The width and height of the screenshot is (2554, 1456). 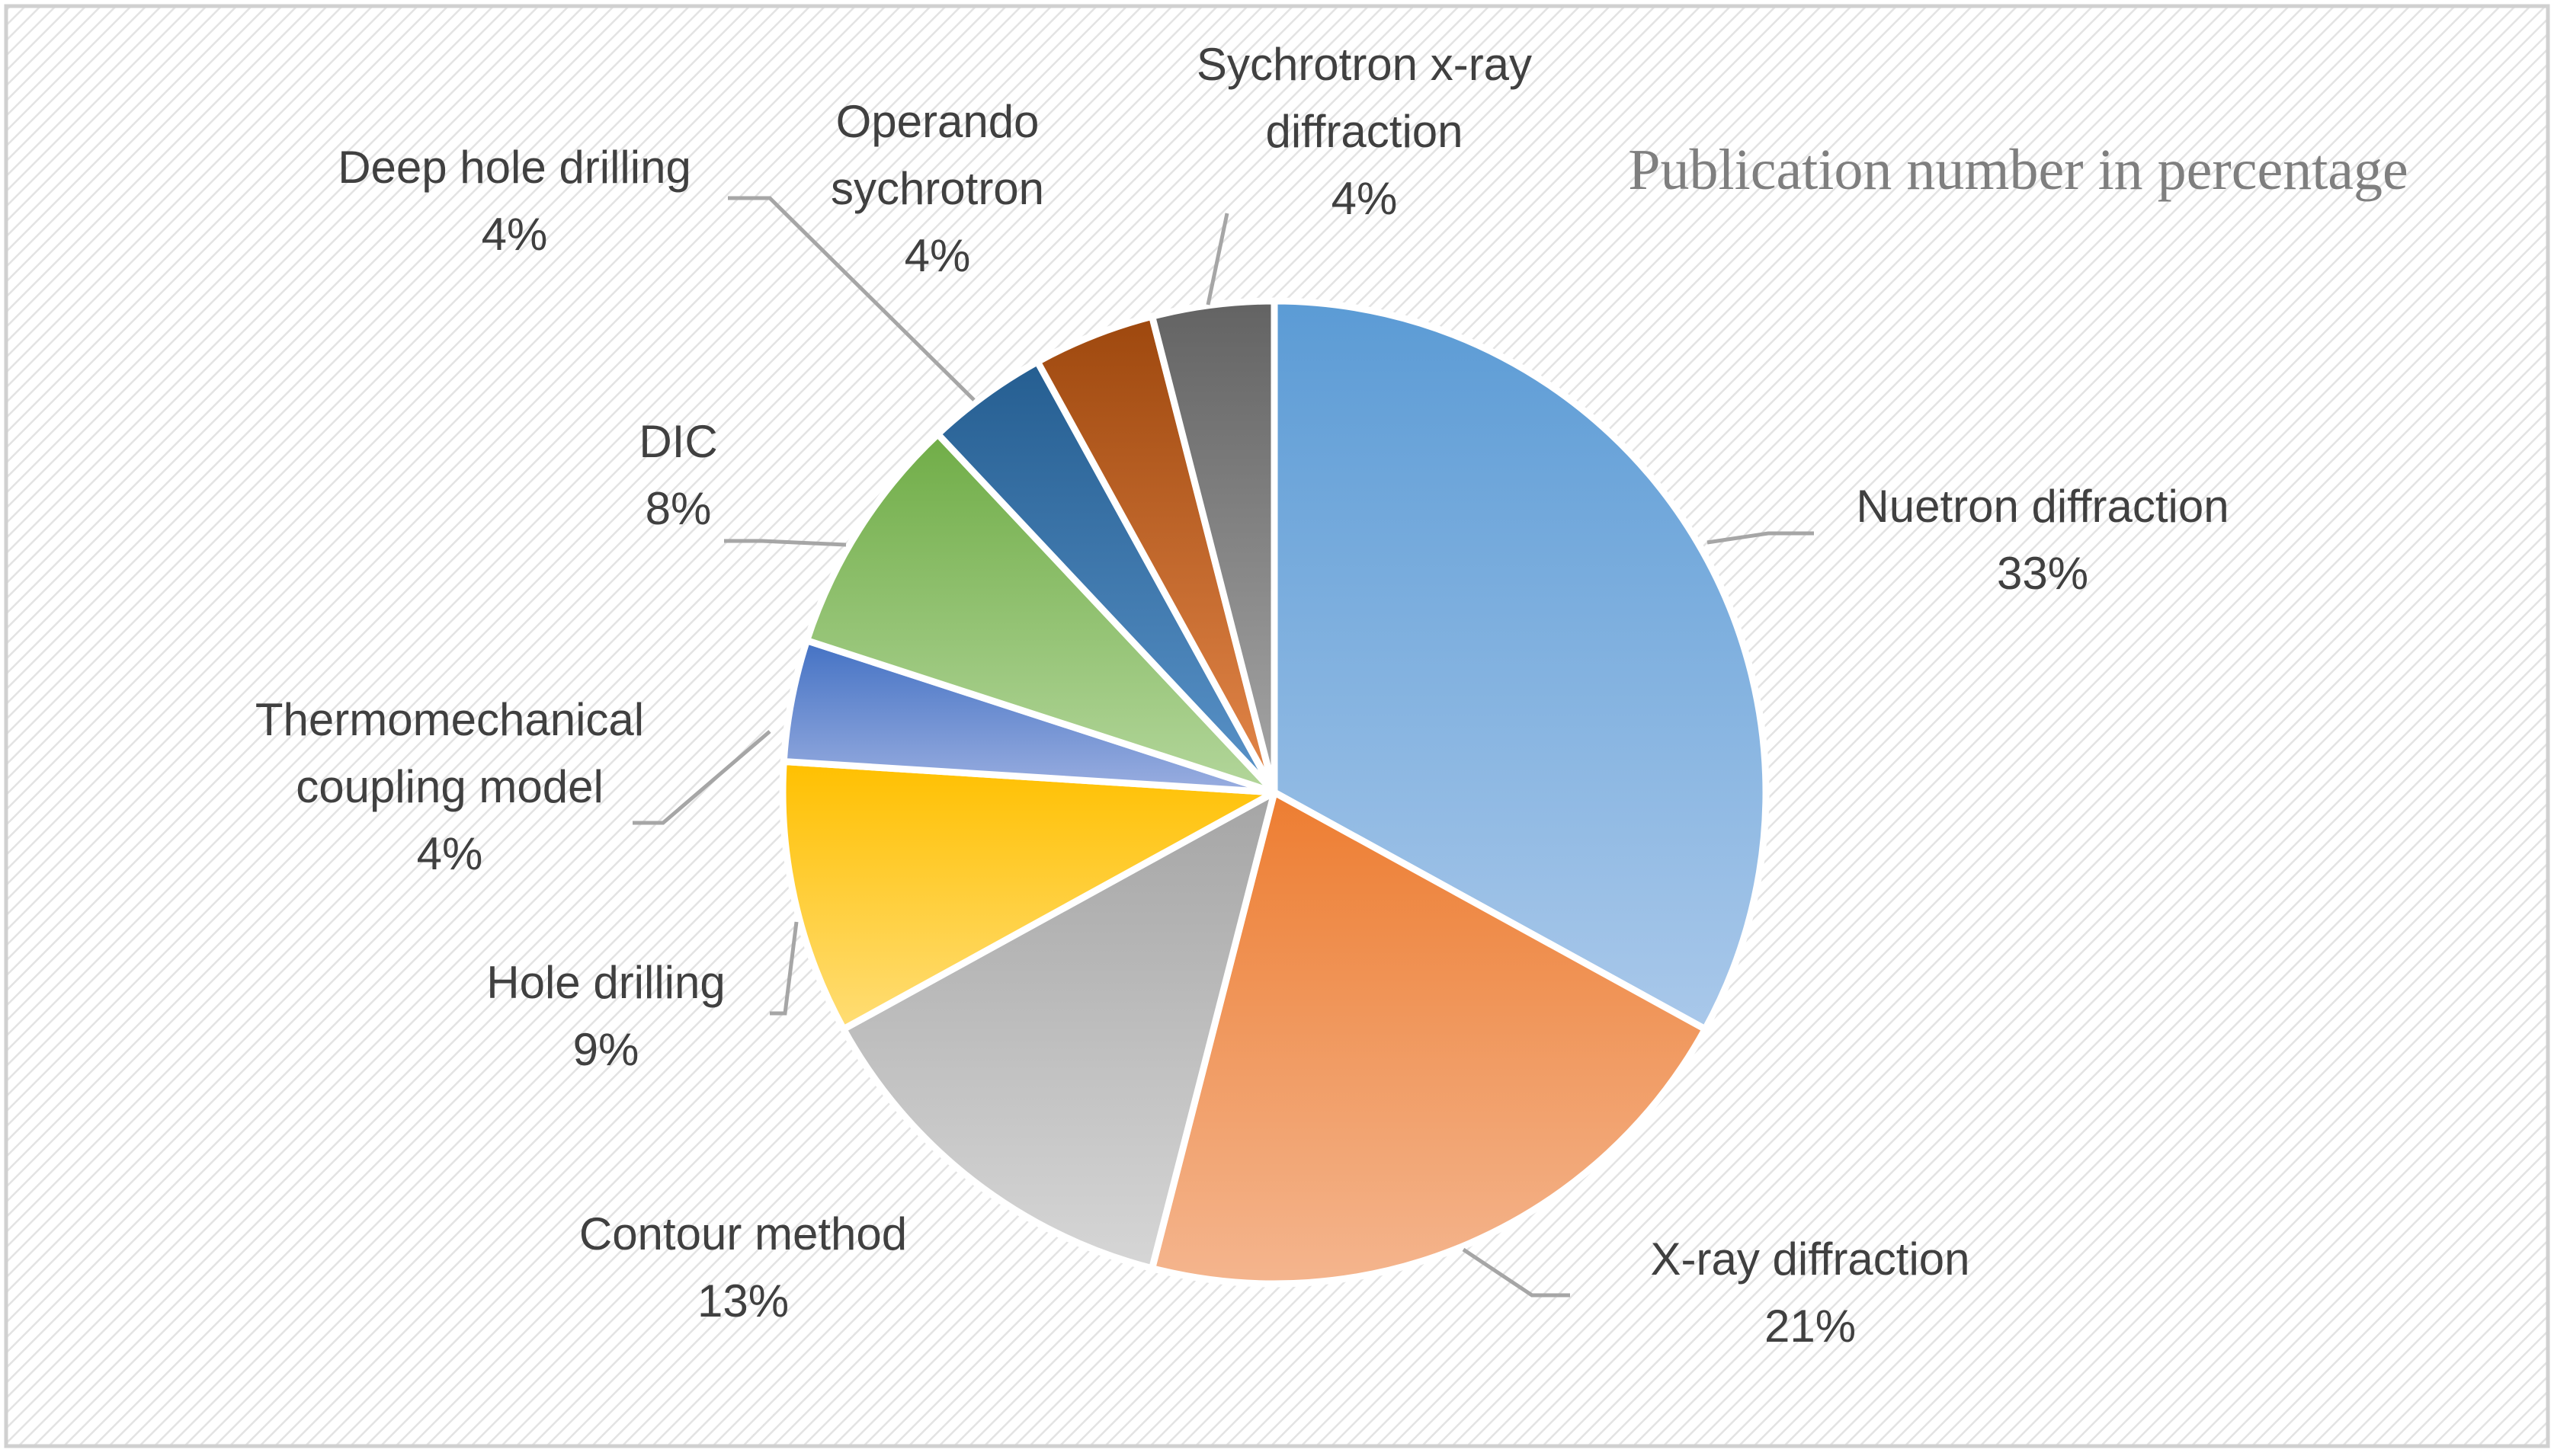 What do you see at coordinates (449, 719) in the screenshot?
I see `slice-label-4-line-0: Thermomechanical` at bounding box center [449, 719].